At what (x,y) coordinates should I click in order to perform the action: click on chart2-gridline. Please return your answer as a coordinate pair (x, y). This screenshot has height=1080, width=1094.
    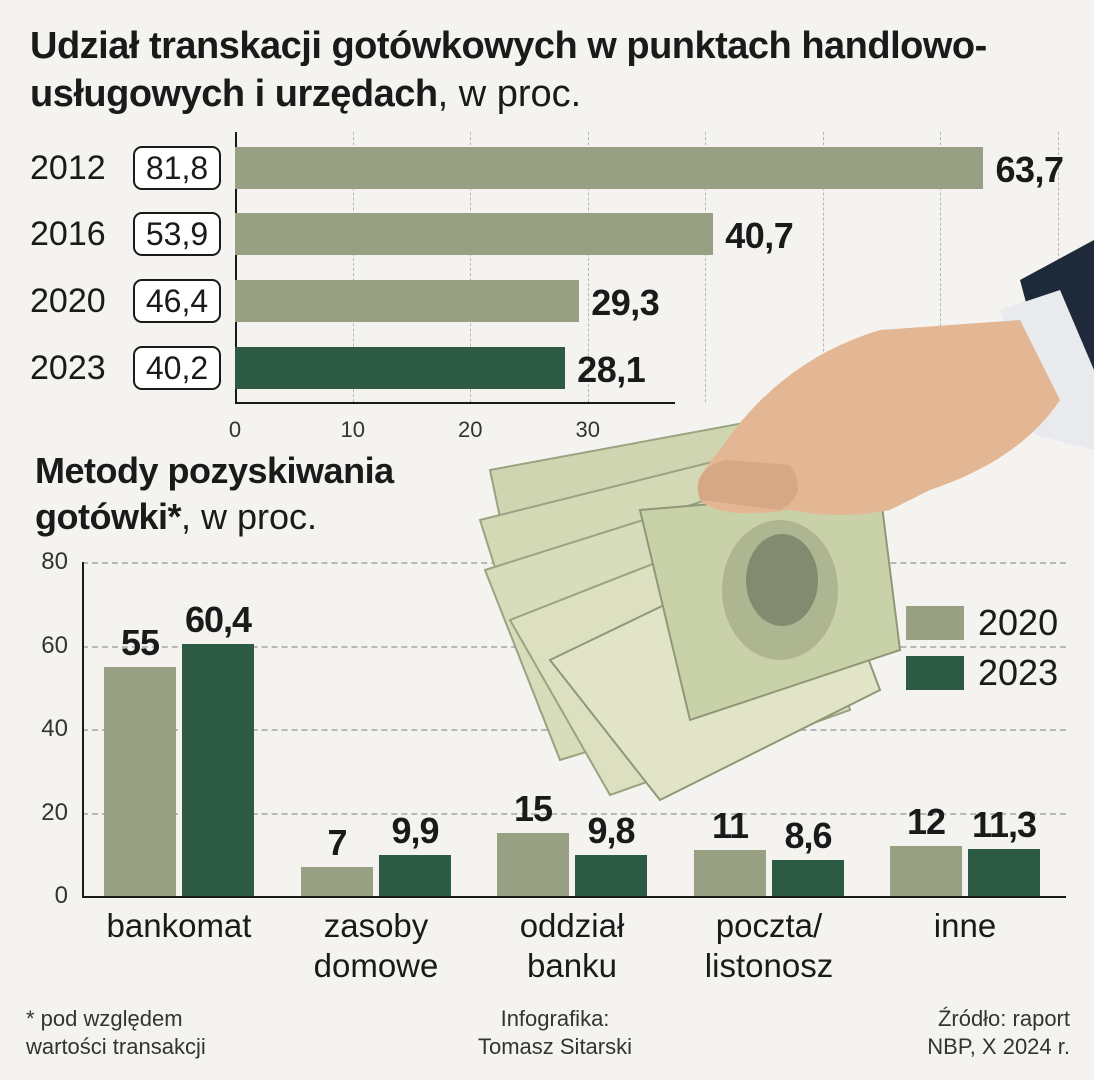
    Looking at the image, I should click on (574, 813).